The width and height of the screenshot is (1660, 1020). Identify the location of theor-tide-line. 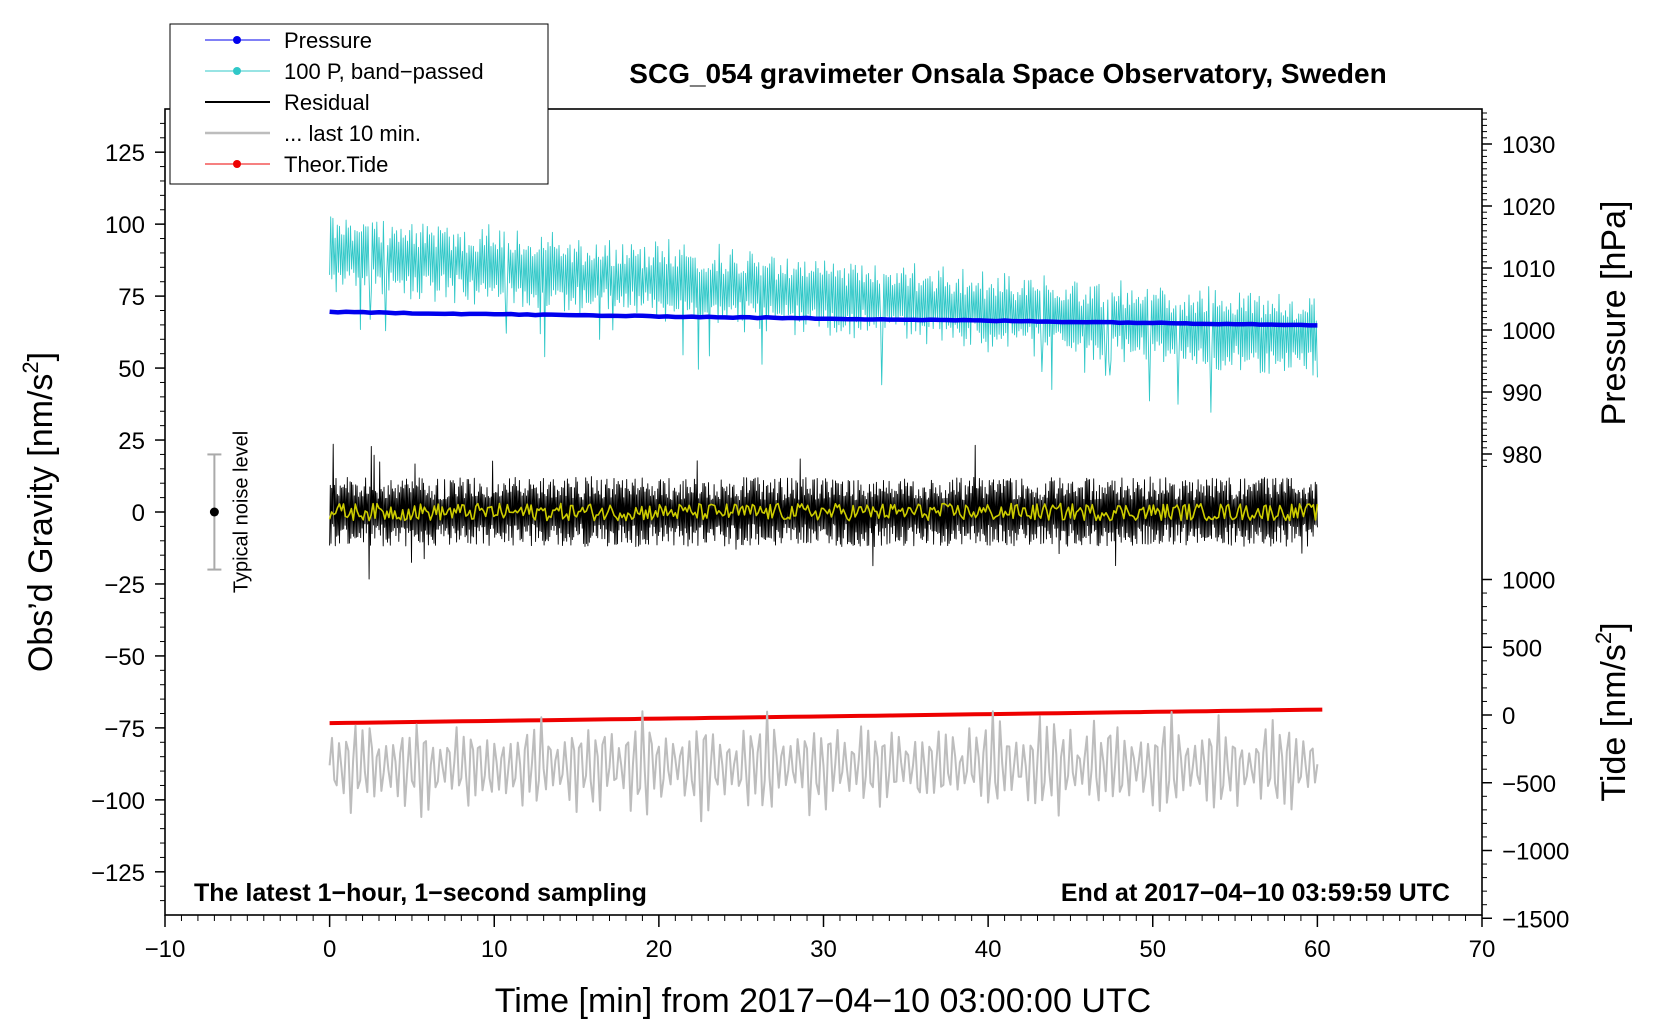
(826, 716).